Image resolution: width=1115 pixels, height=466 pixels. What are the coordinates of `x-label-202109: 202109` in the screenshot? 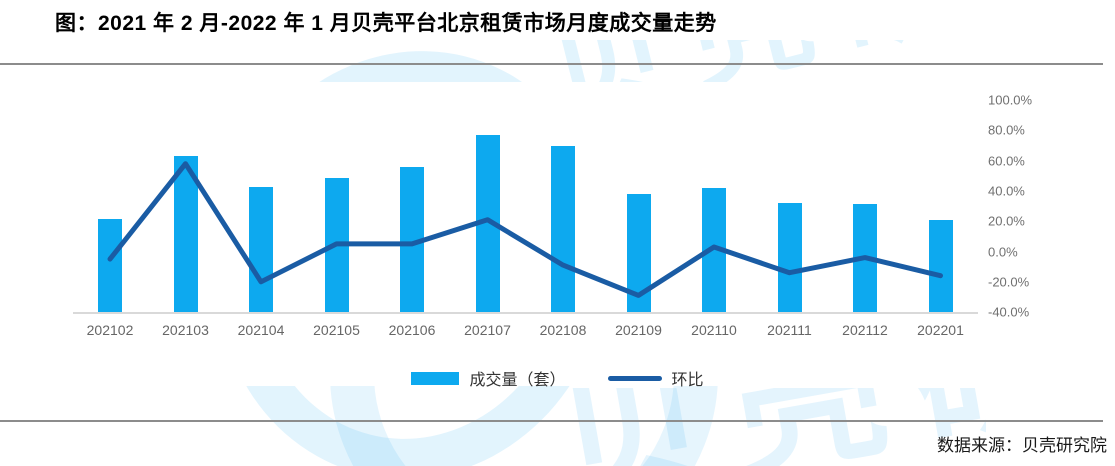 It's located at (638, 330).